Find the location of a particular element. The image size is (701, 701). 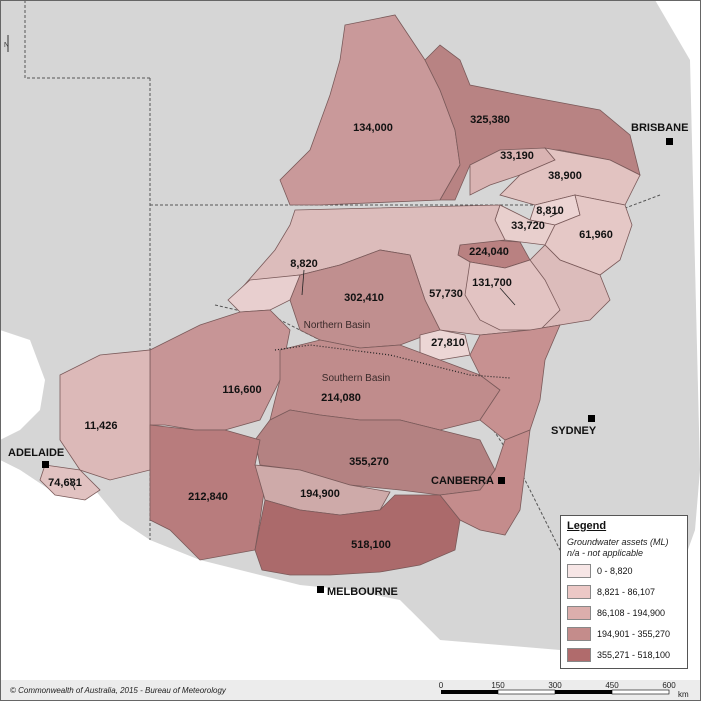

gulf-water is located at coordinates (22, 385).